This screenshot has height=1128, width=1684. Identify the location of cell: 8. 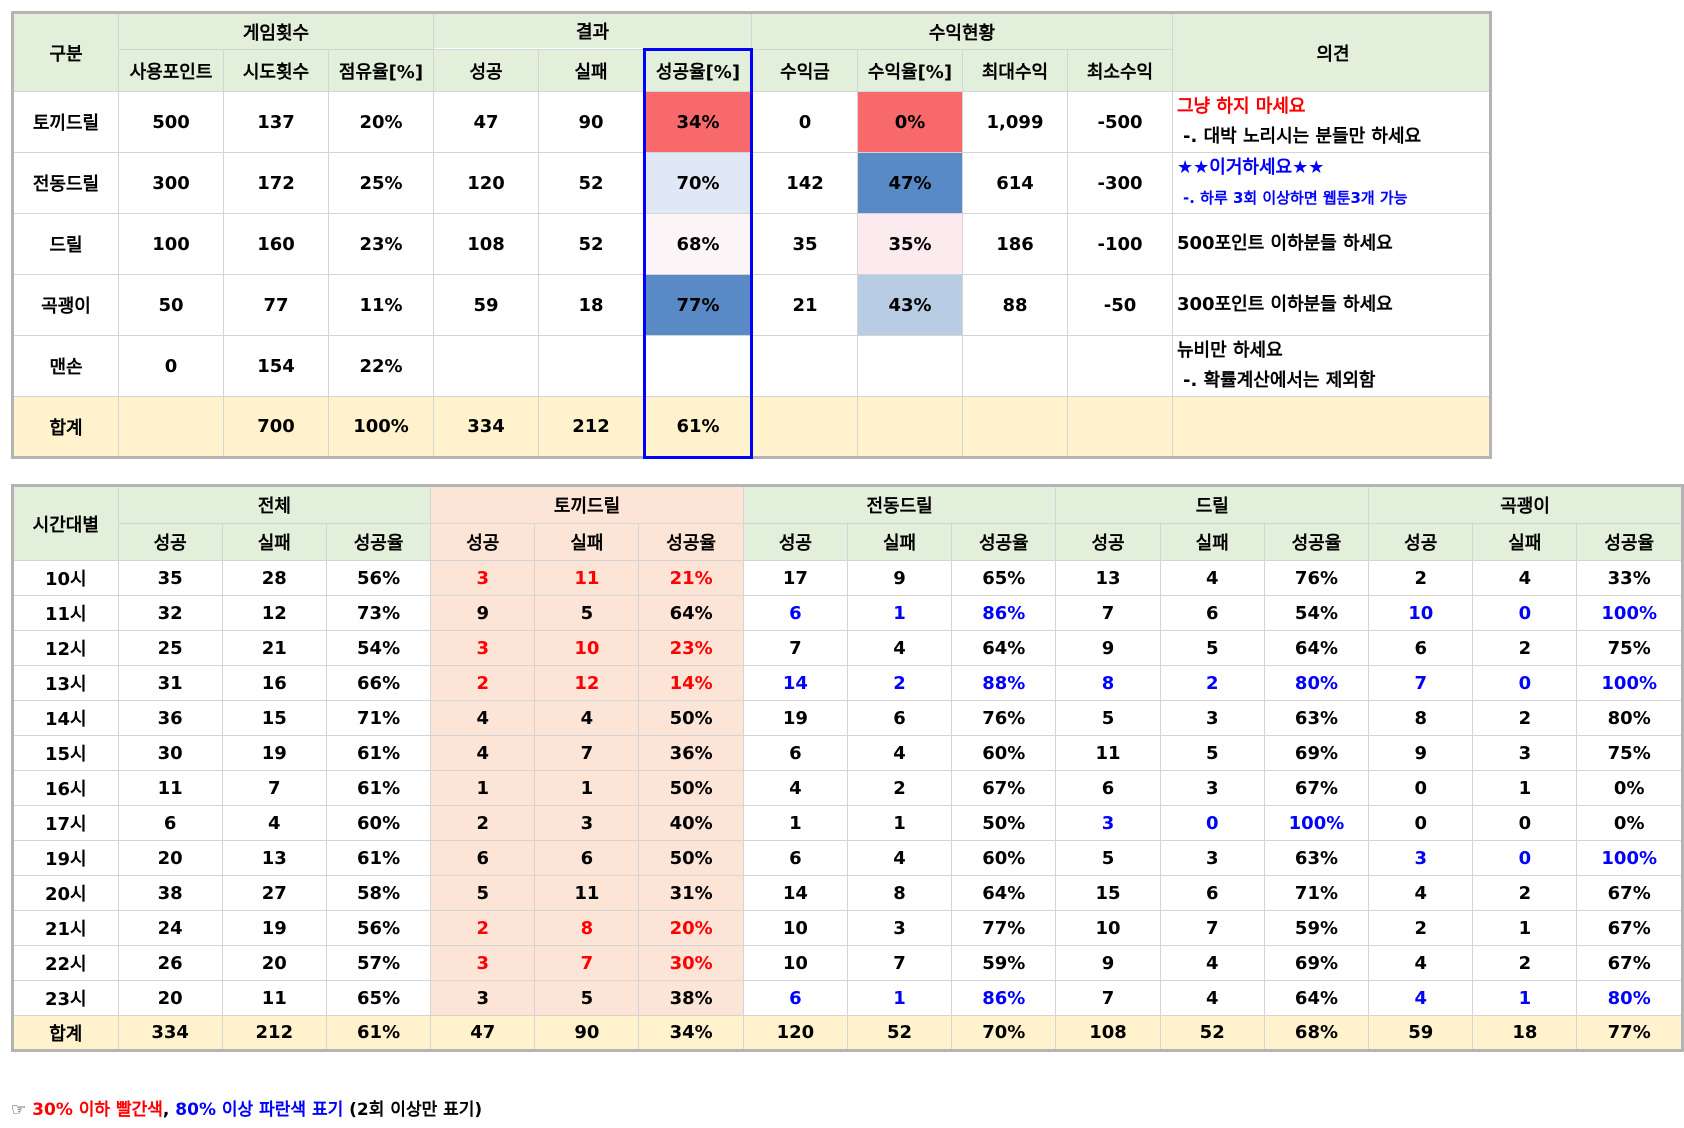
(1108, 683).